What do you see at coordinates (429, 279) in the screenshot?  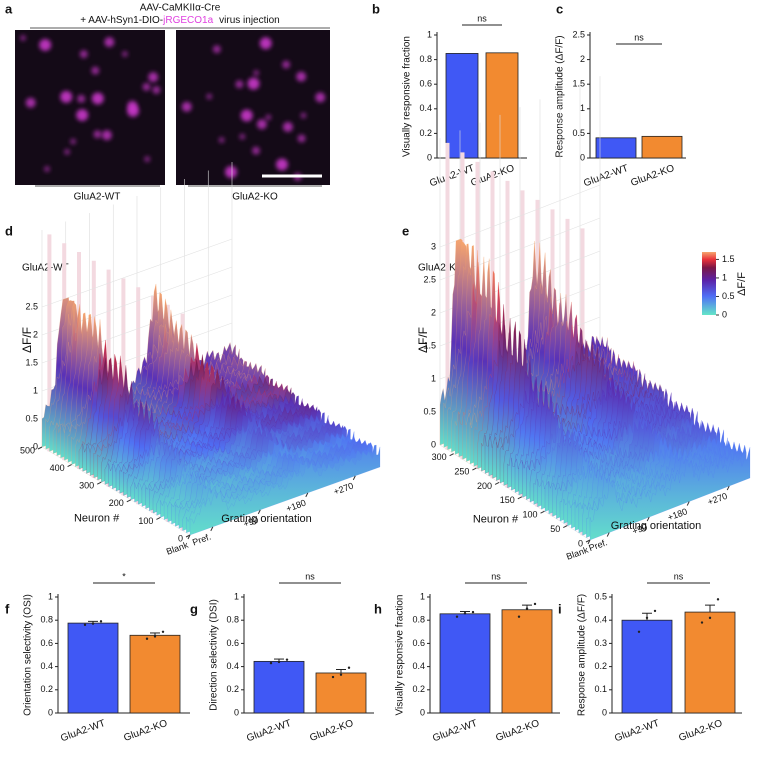 I see `z-tick-label: 2.5` at bounding box center [429, 279].